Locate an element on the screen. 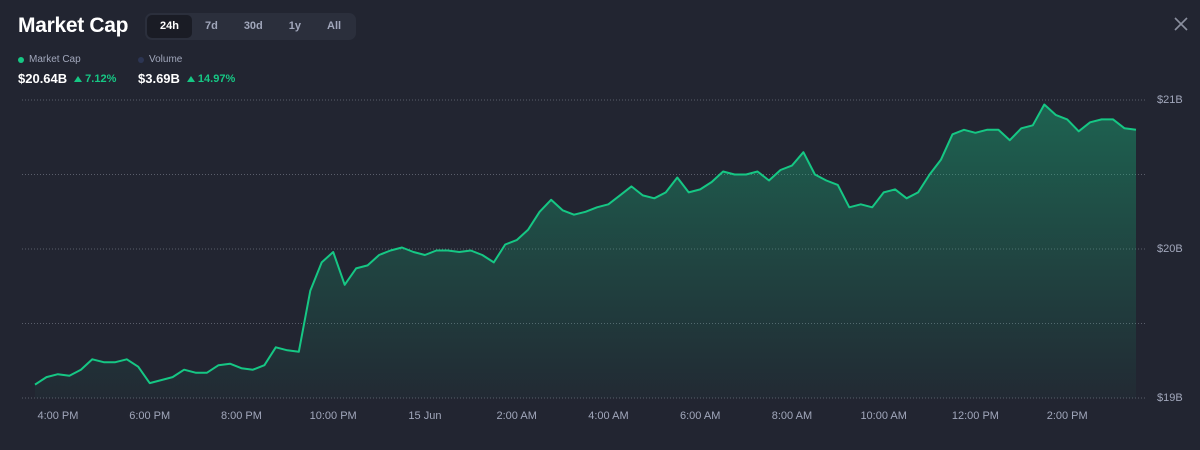 Image resolution: width=1200 pixels, height=450 pixels. x-tick-label: 2:00 AM is located at coordinates (517, 416).